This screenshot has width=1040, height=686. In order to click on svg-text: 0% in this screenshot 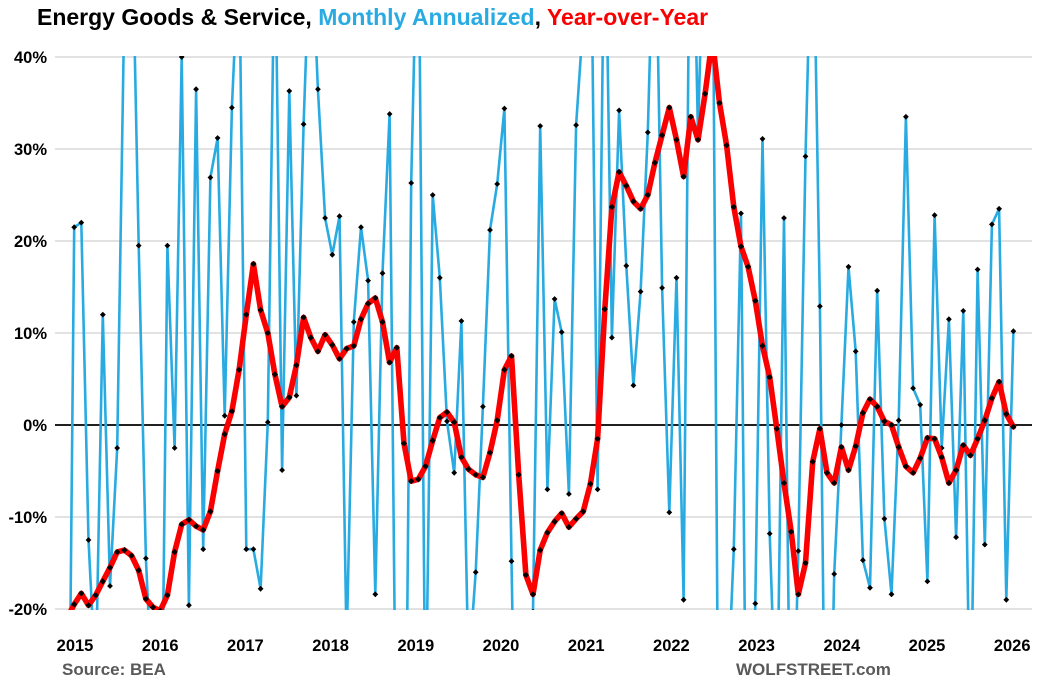, I will do `click(35, 426)`.